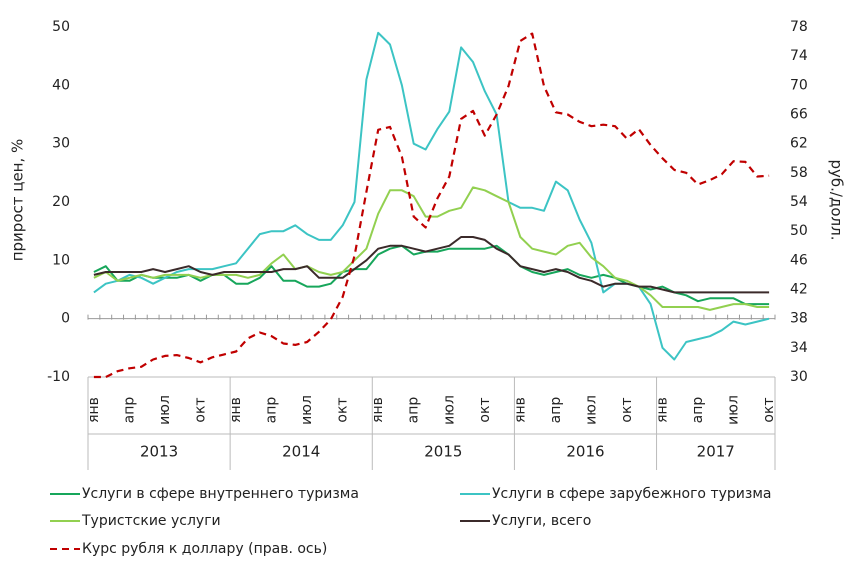 The height and width of the screenshot is (561, 851). I want to click on legend-label: Услуги, всего, so click(541, 521).